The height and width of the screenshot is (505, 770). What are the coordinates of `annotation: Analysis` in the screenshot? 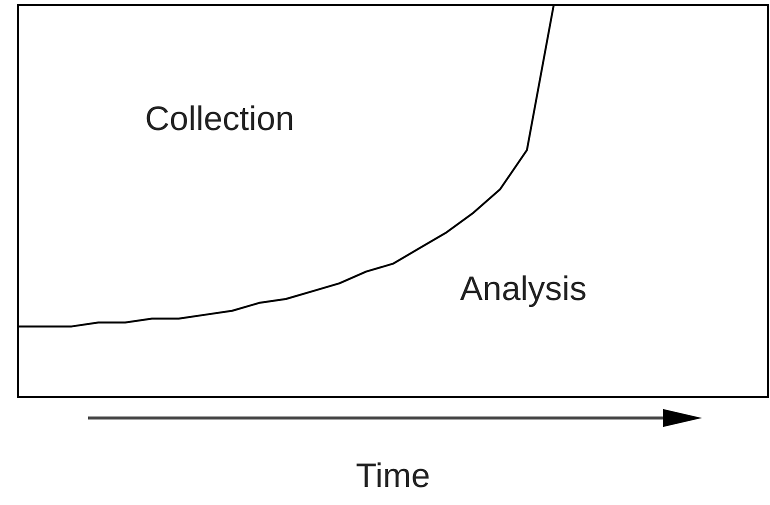 It's located at (523, 289).